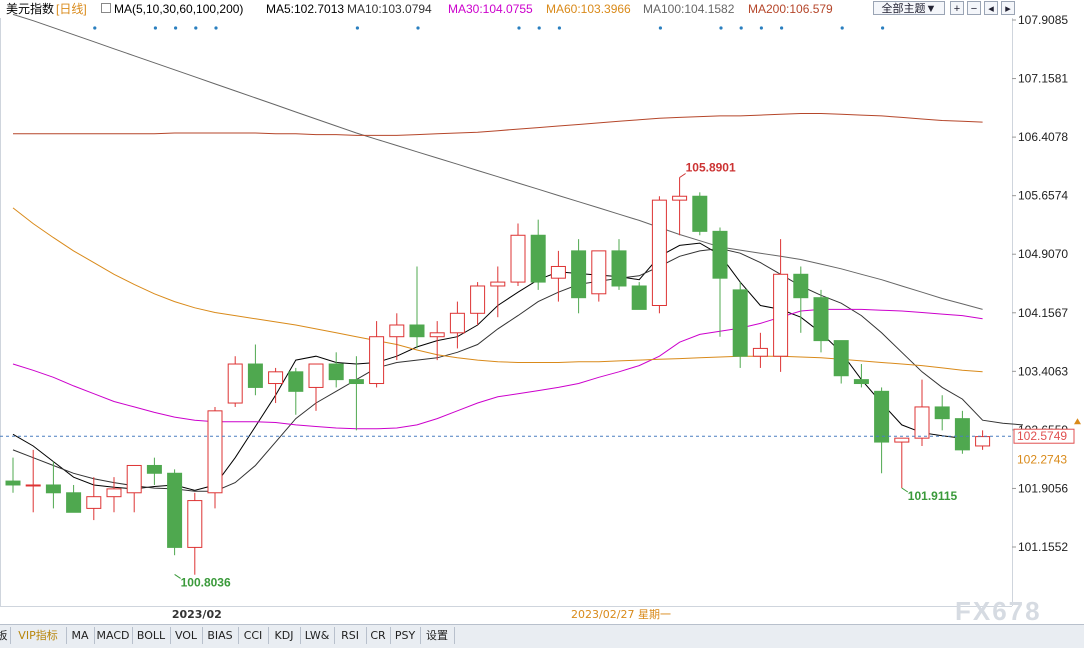 This screenshot has height=648, width=1084. Describe the element at coordinates (350, 635) in the screenshot. I see `indicator-tab: RSI` at that location.